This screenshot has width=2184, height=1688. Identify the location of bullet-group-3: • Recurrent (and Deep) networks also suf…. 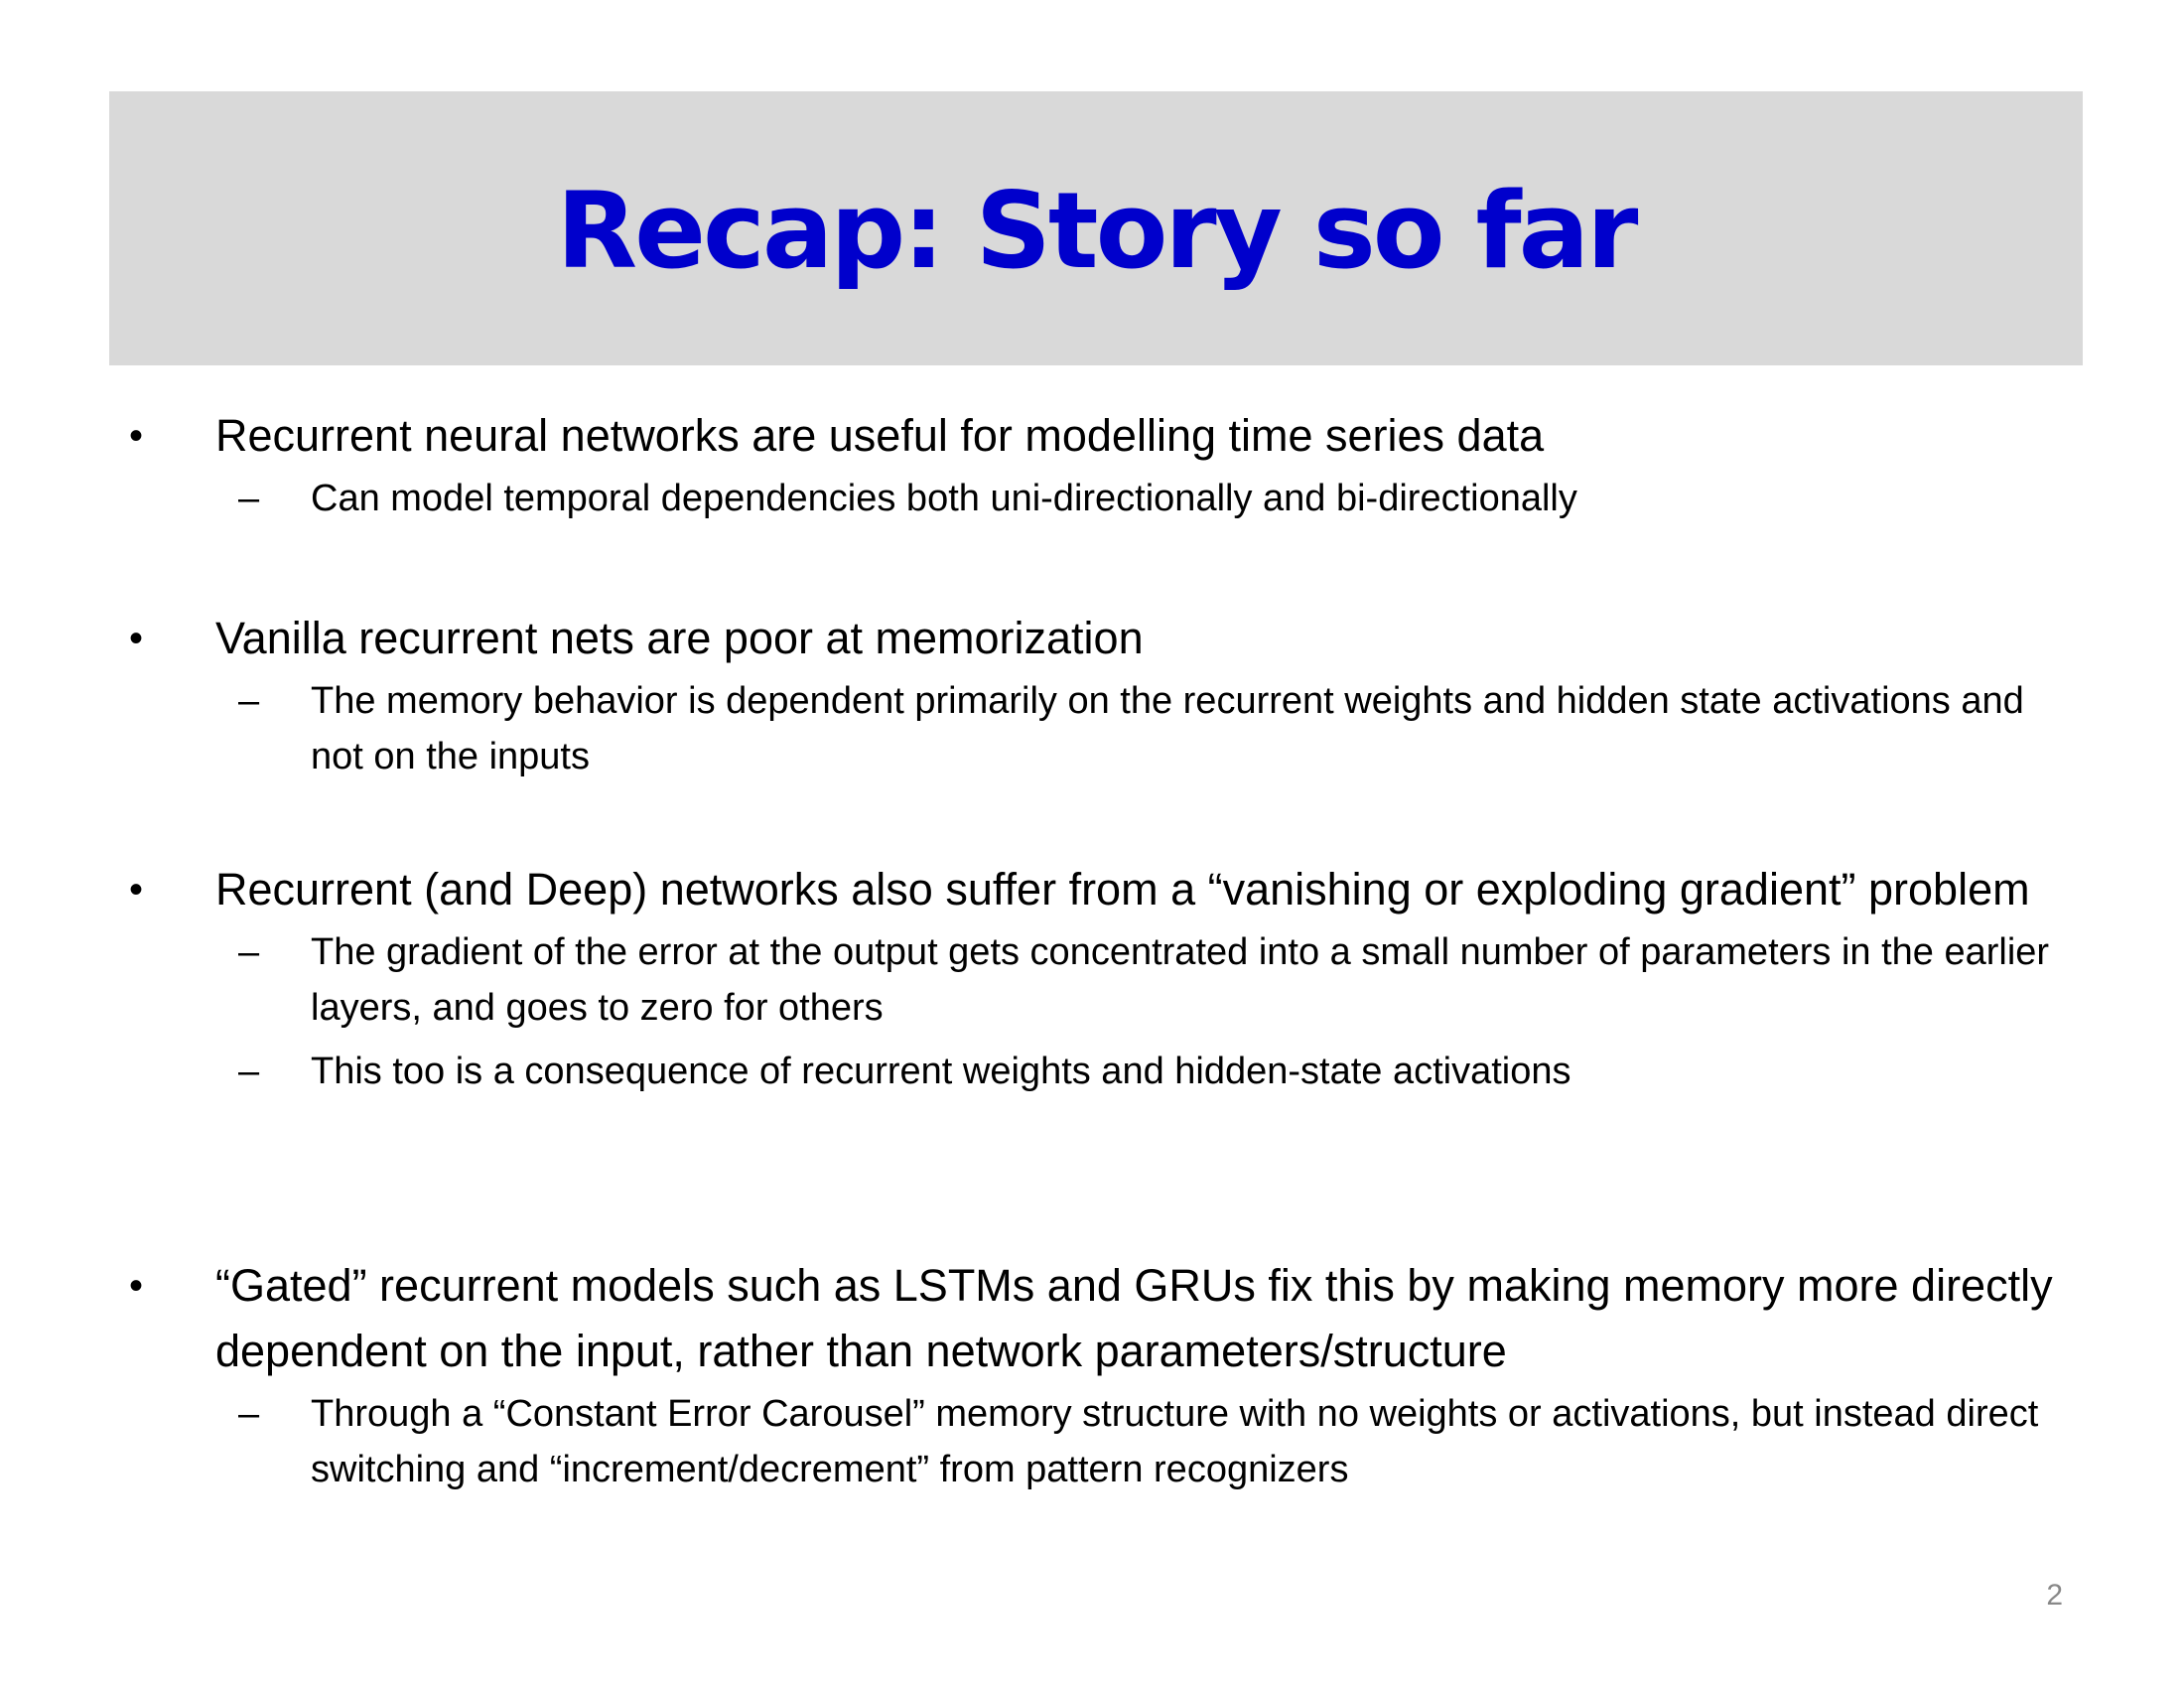
(1102, 982).